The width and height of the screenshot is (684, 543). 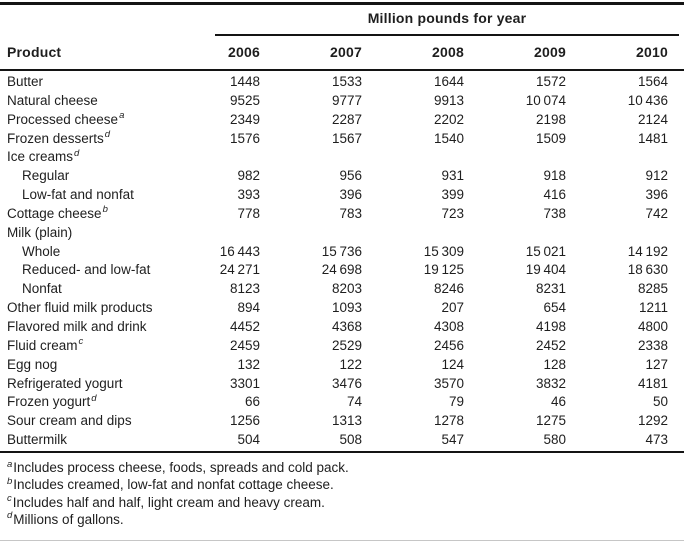 I want to click on value-cell: 2198, so click(x=550, y=119).